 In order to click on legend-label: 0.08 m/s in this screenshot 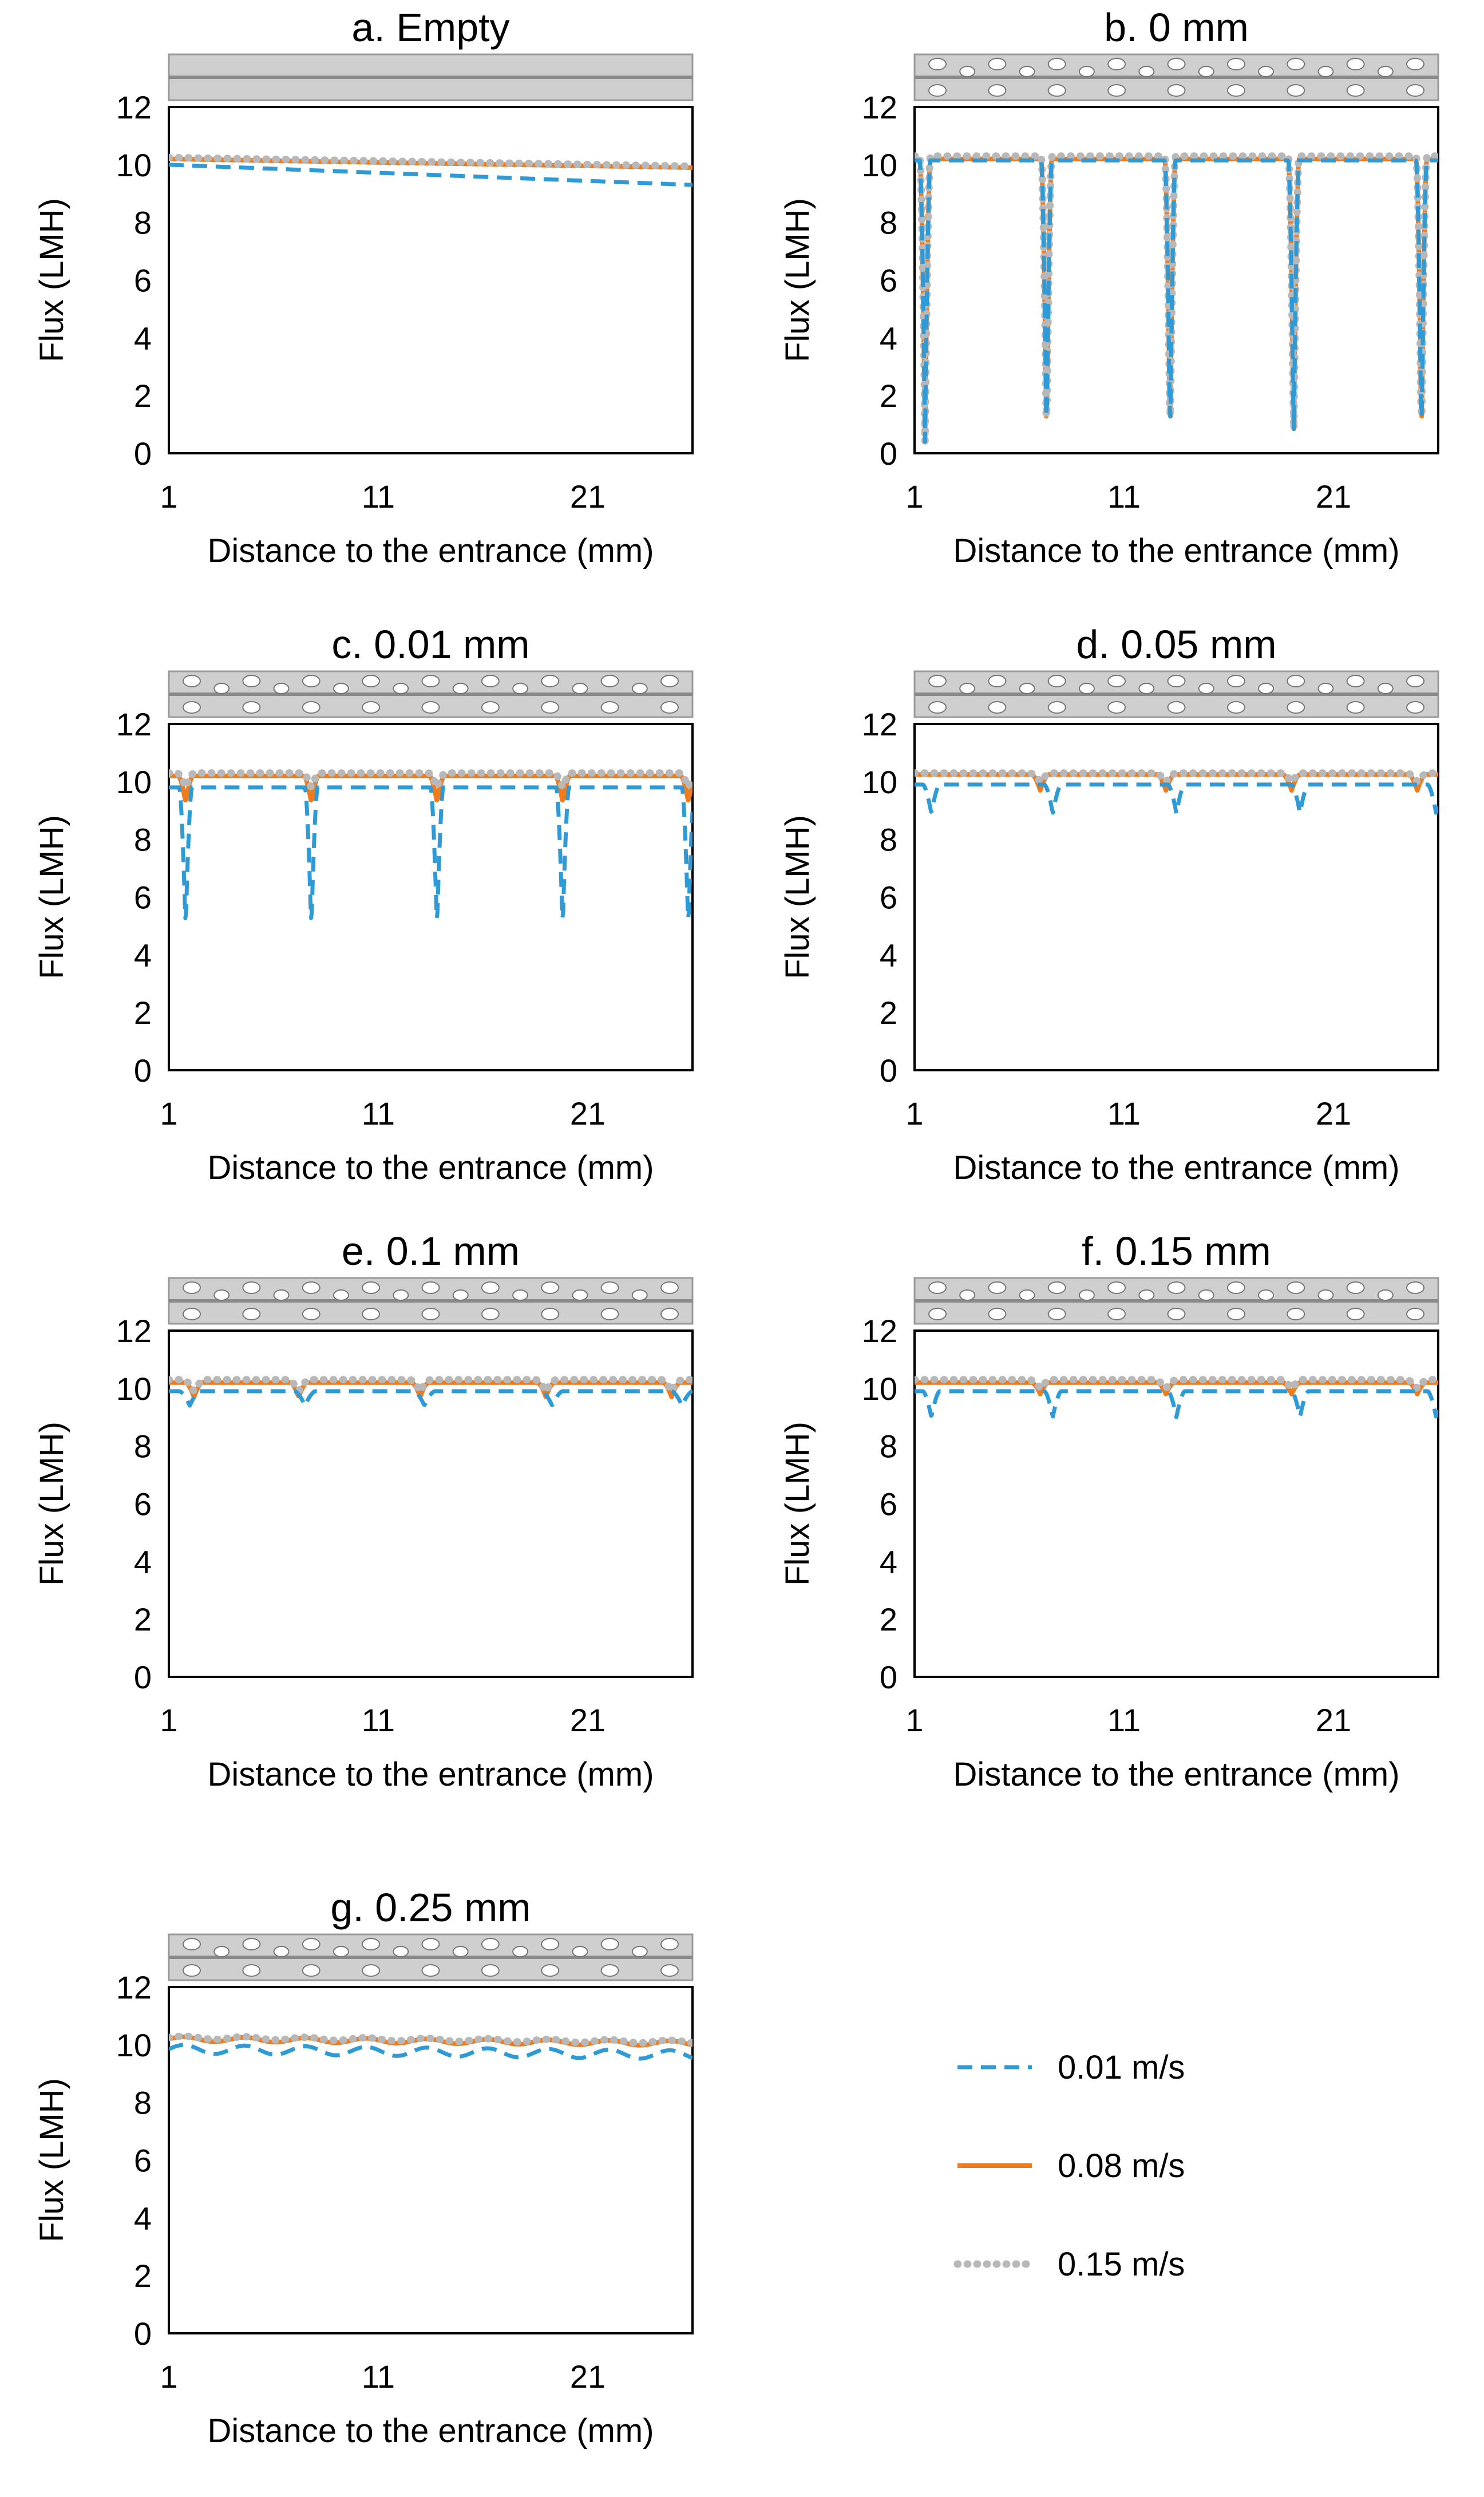, I will do `click(1121, 2166)`.